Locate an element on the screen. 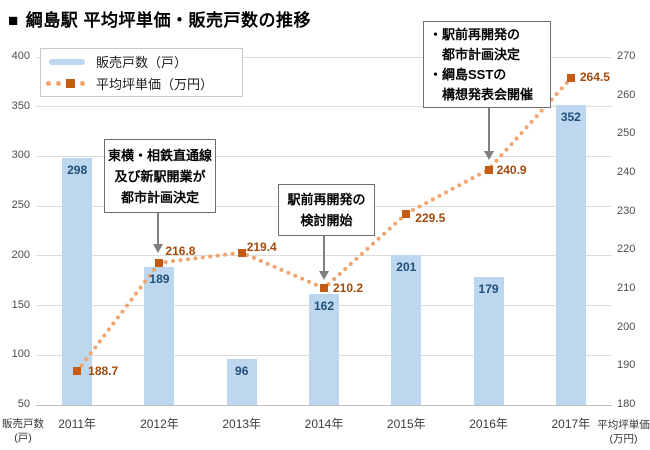 This screenshot has width=650, height=450. right-axis-caption-line: 平均坪単価 is located at coordinates (623, 425).